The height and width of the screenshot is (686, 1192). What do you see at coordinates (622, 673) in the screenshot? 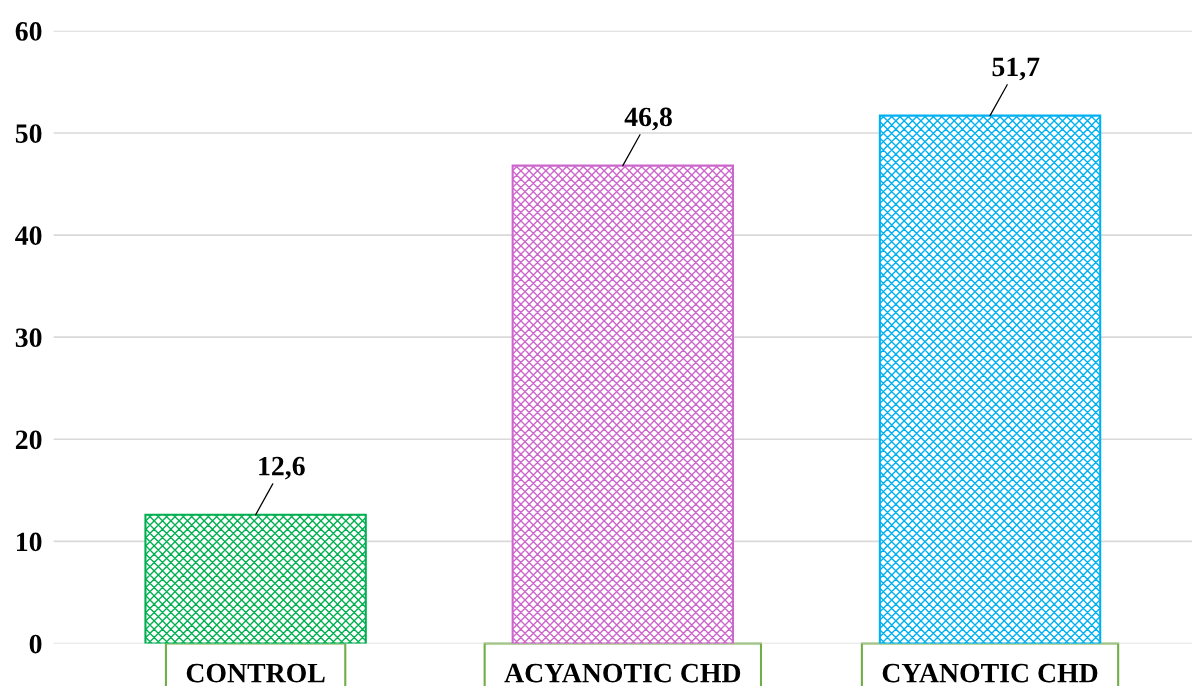
I see `x-tick-label: ACYANOTIC CHD` at bounding box center [622, 673].